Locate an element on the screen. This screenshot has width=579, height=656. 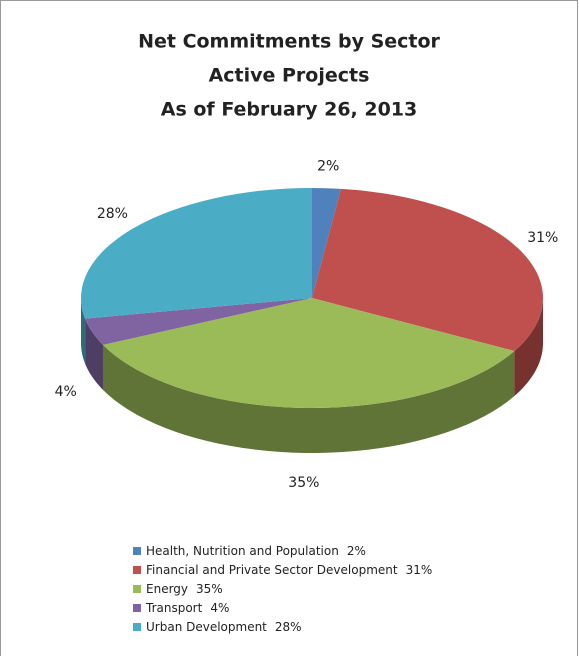
data-label: 35% is located at coordinates (303, 483).